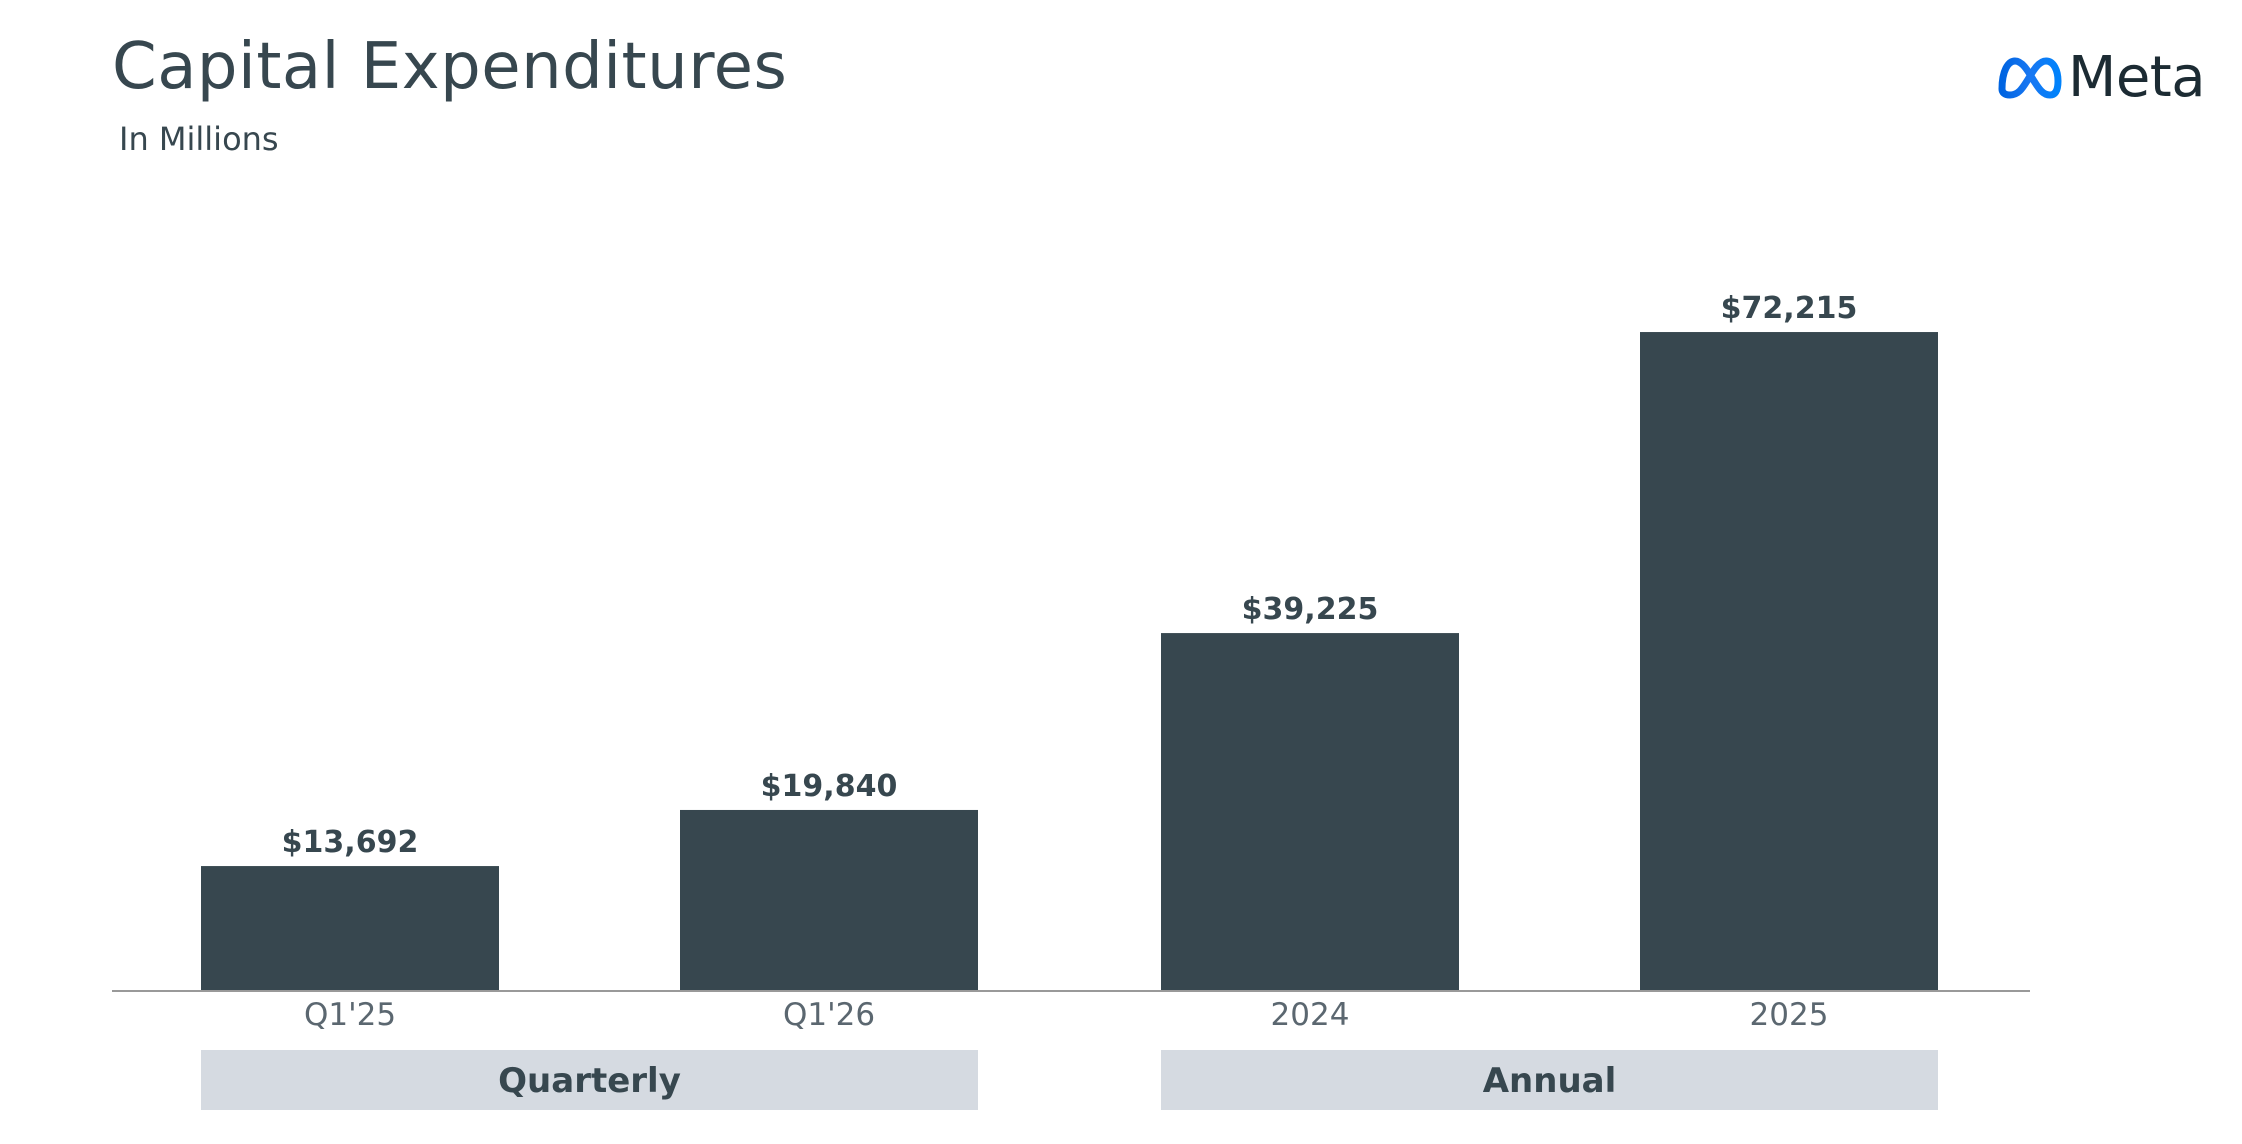 Image resolution: width=2242 pixels, height=1144 pixels. I want to click on data-label-q1-26: $19,840, so click(829, 786).